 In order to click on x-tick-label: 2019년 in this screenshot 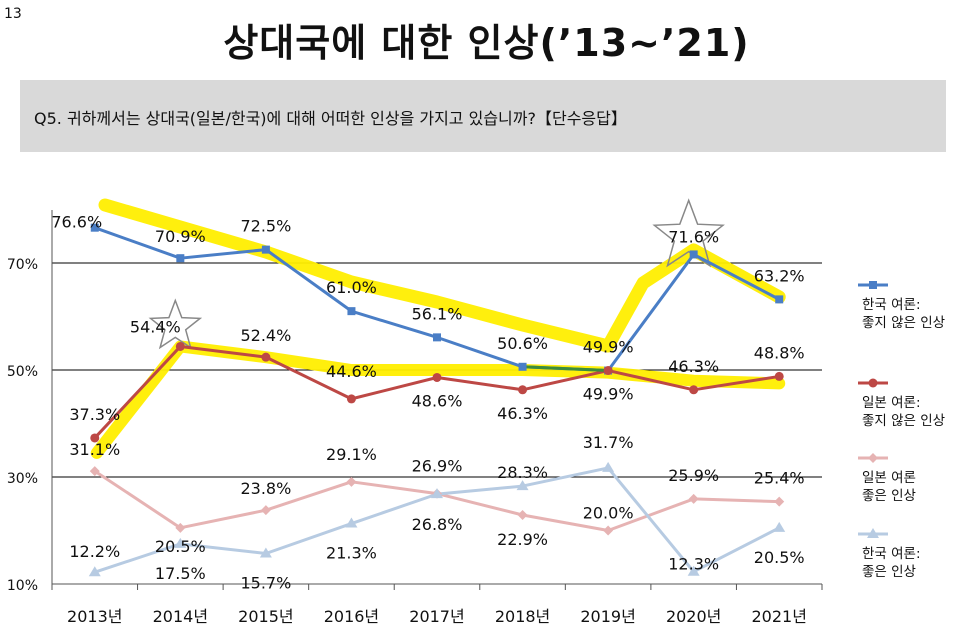, I will do `click(607, 616)`.